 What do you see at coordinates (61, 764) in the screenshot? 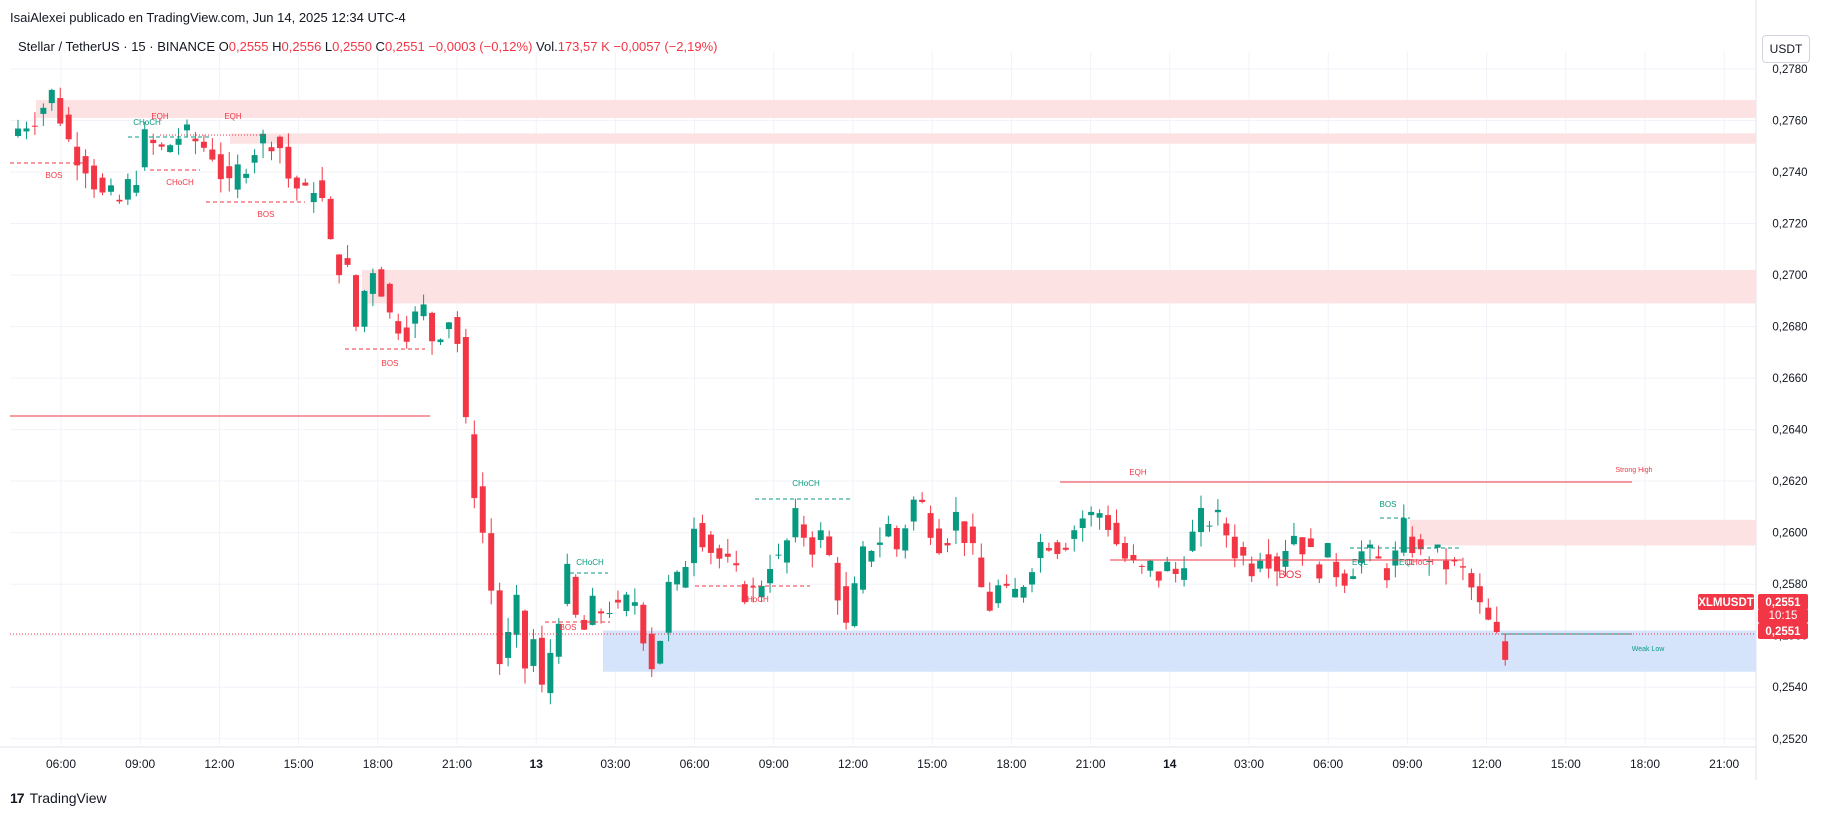
I see `x-tick-label: 06:00` at bounding box center [61, 764].